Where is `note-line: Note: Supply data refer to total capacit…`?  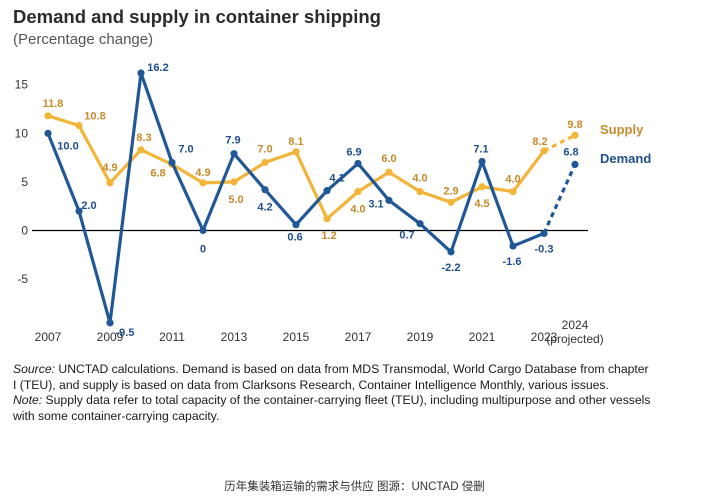 note-line: Note: Supply data refer to total capacit… is located at coordinates (333, 408).